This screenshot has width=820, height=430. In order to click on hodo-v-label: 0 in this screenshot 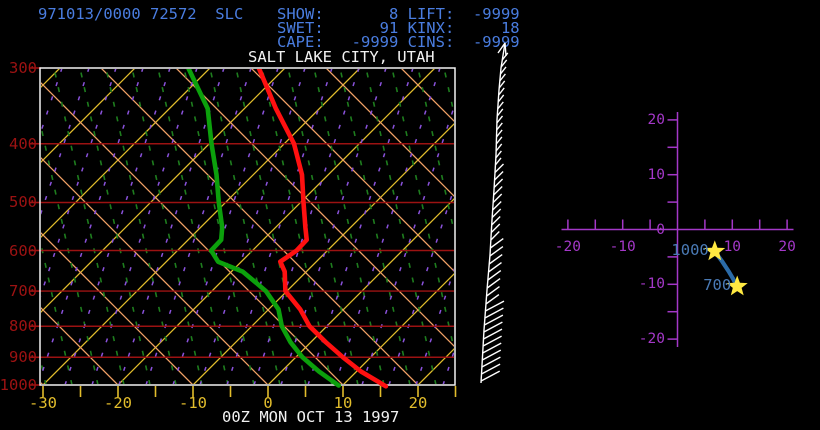, I will do `click(660, 229)`.